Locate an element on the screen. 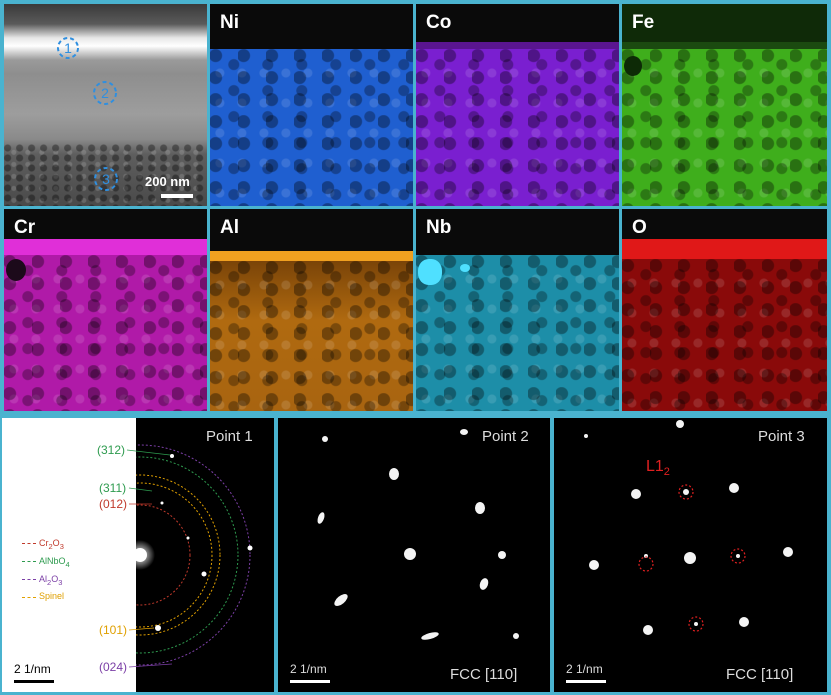 This screenshot has height=695, width=831. map-ni-label: Ni is located at coordinates (229, 22).